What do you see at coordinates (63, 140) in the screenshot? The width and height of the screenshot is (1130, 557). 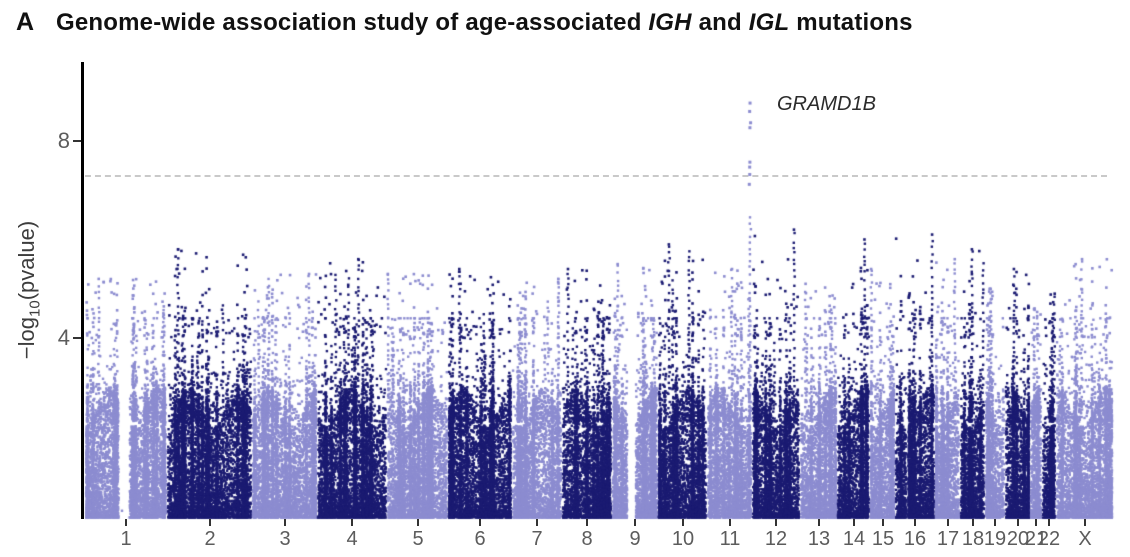 I see `y-tick-label-8: 8` at bounding box center [63, 140].